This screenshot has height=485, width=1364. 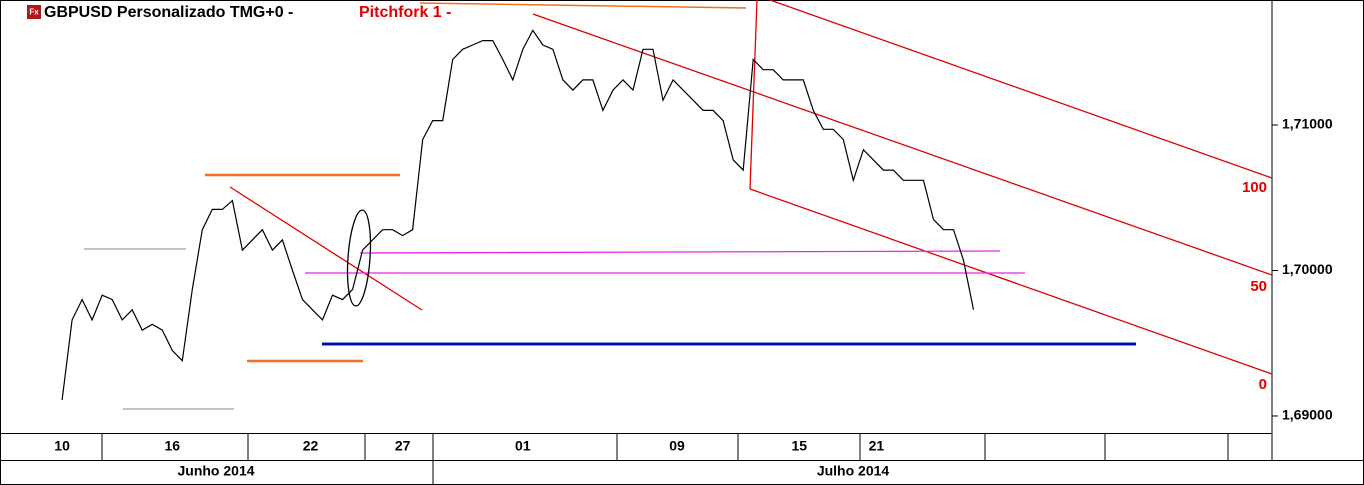 I want to click on pitchfork-handle, so click(x=753, y=95).